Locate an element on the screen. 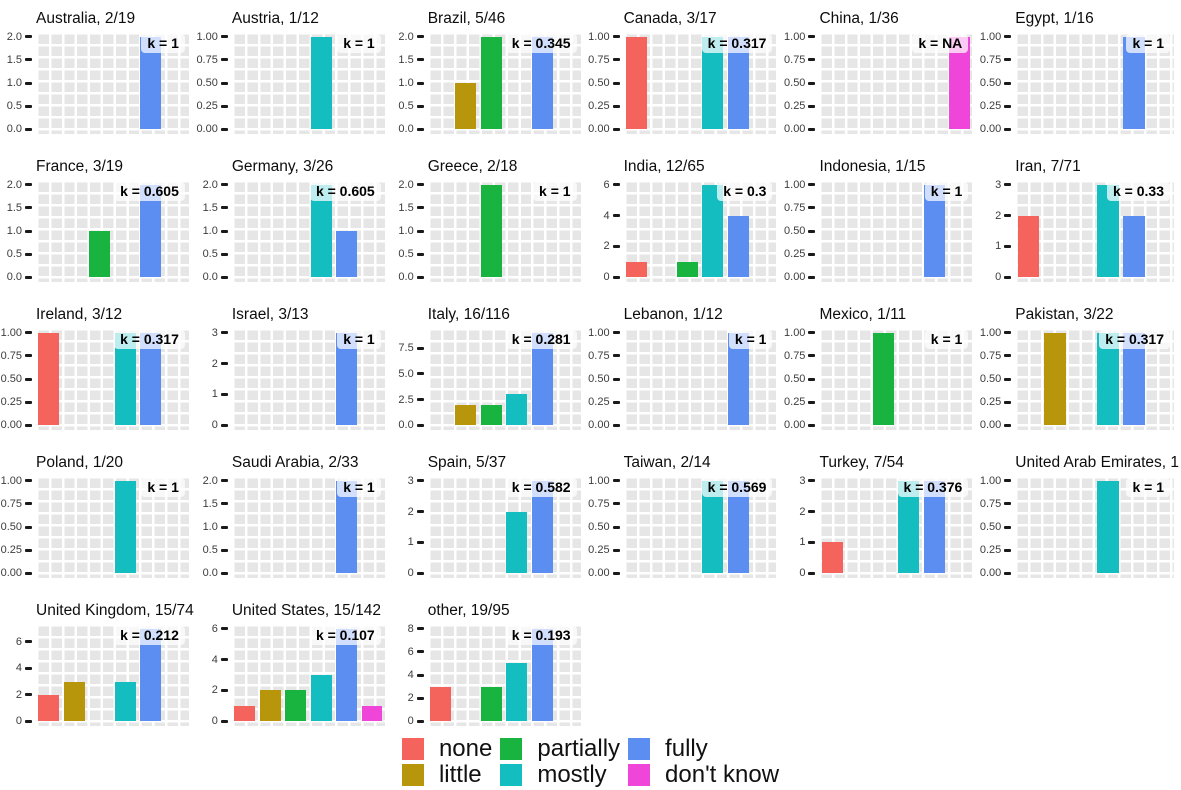 Image resolution: width=1181 pixels, height=790 pixels. y-tick: 6 is located at coordinates (26, 642).